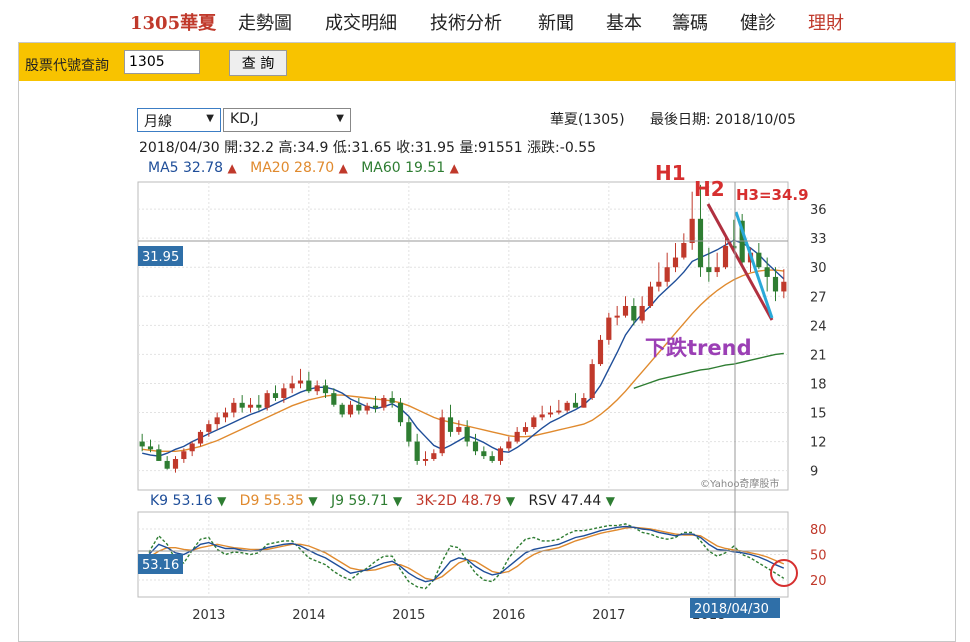  I want to click on annotation-trend: 下跌trend, so click(698, 348).